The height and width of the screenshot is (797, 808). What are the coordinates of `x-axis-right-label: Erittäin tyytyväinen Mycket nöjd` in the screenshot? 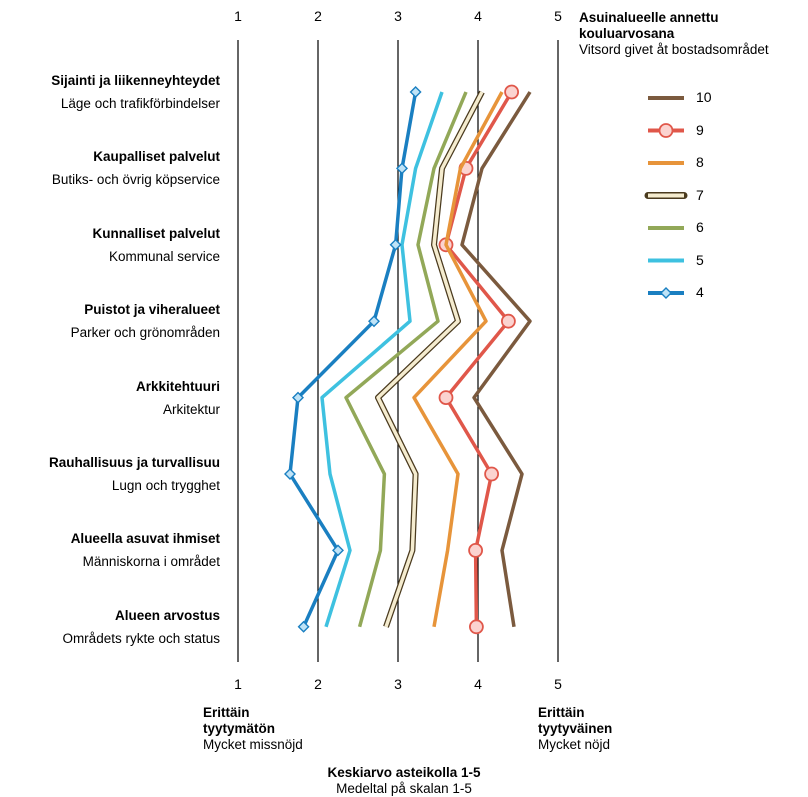 It's located at (583, 729).